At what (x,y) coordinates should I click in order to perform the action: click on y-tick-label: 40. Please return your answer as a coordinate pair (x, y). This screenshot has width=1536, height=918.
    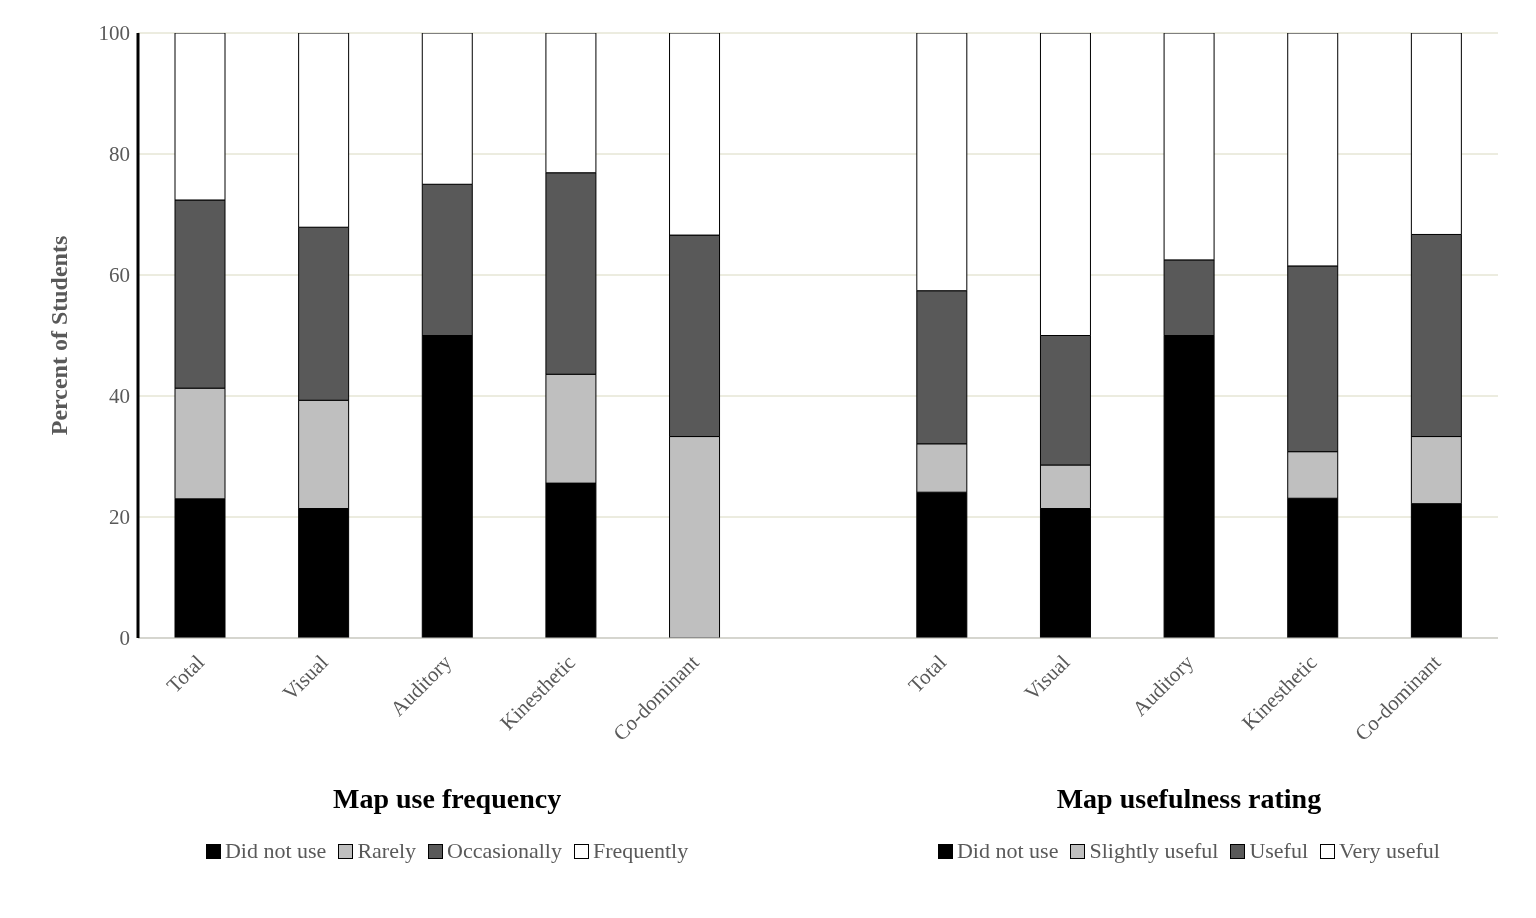
    Looking at the image, I should click on (119, 396).